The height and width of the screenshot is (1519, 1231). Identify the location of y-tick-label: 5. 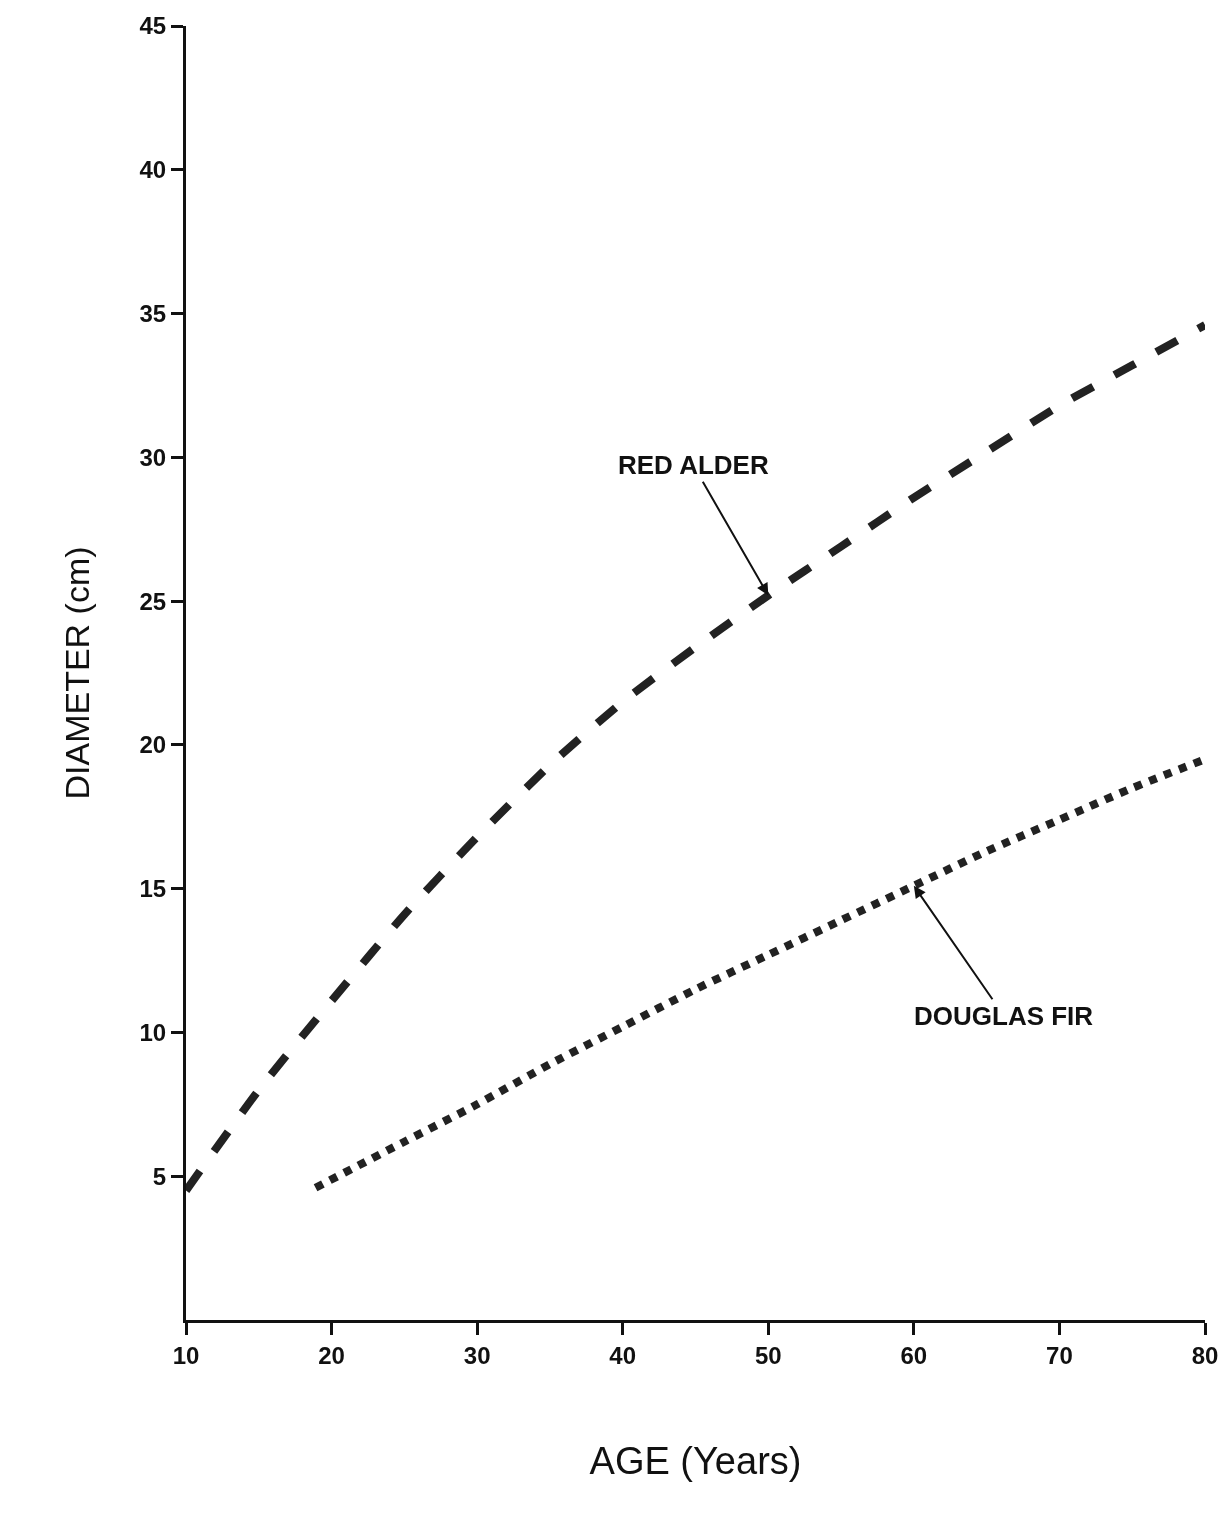
(159, 1176).